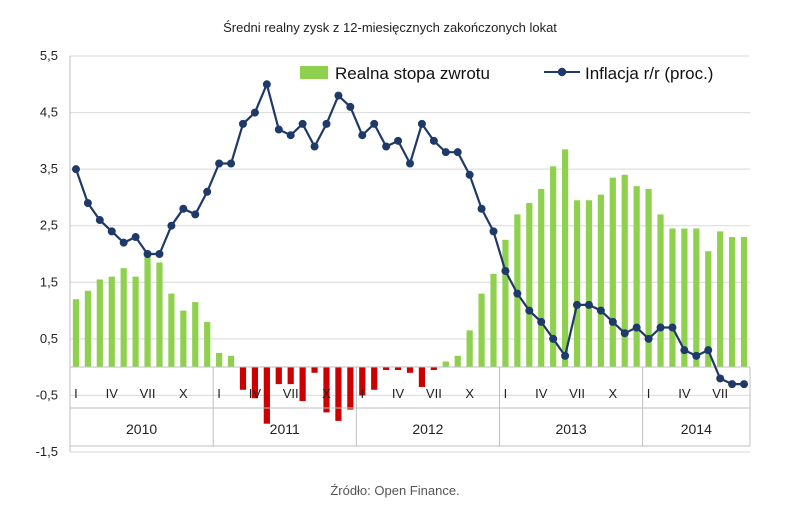 This screenshot has width=805, height=522. I want to click on legend-label-realna-stopa-zwrotu: Realna stopa zwrotu, so click(412, 73).